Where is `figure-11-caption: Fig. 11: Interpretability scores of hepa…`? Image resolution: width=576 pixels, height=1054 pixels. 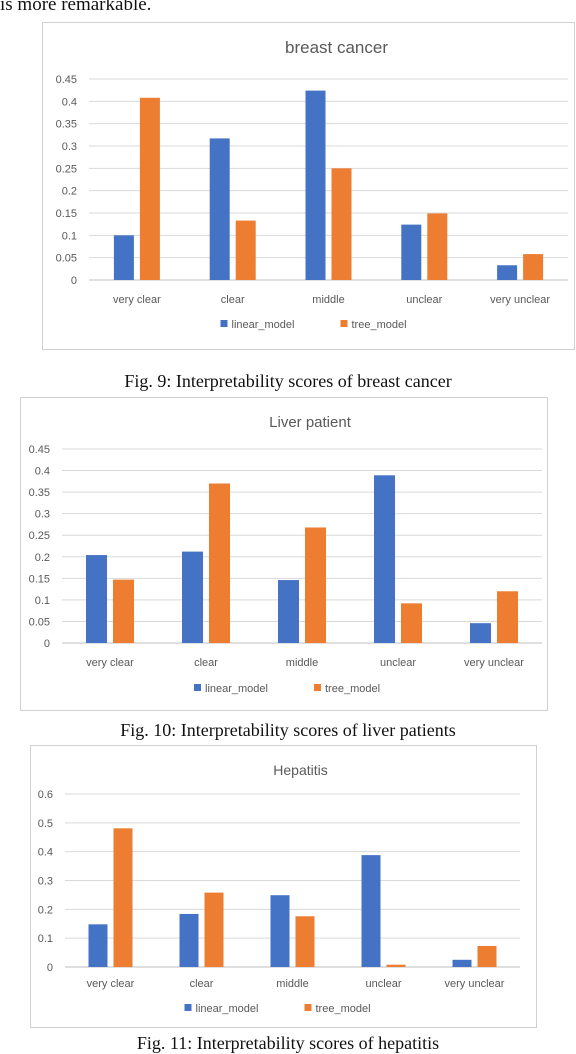
figure-11-caption: Fig. 11: Interpretability scores of hepa… is located at coordinates (288, 1043).